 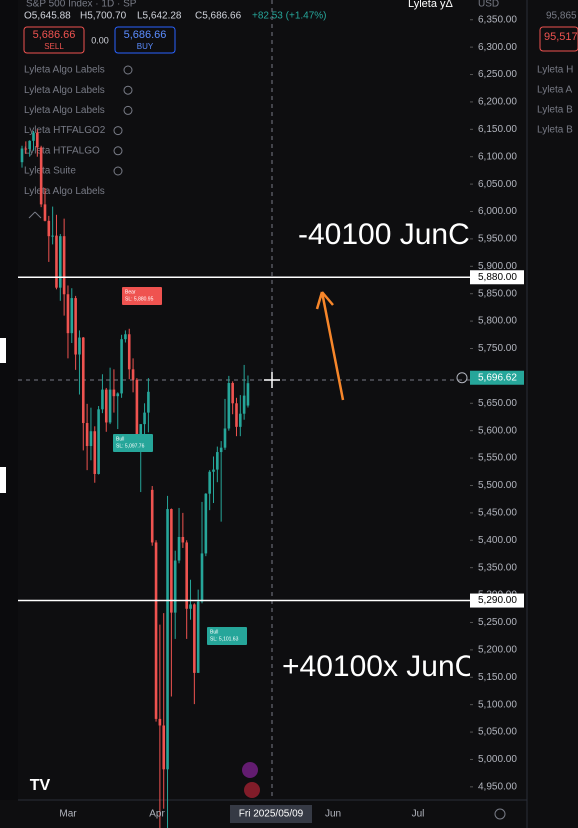 I want to click on arrow, so click(x=330, y=346).